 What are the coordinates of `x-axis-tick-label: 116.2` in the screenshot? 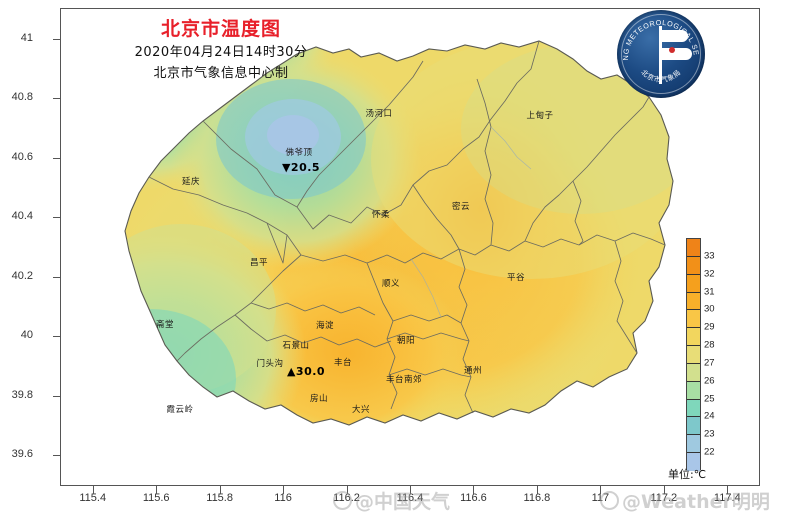 It's located at (346, 498).